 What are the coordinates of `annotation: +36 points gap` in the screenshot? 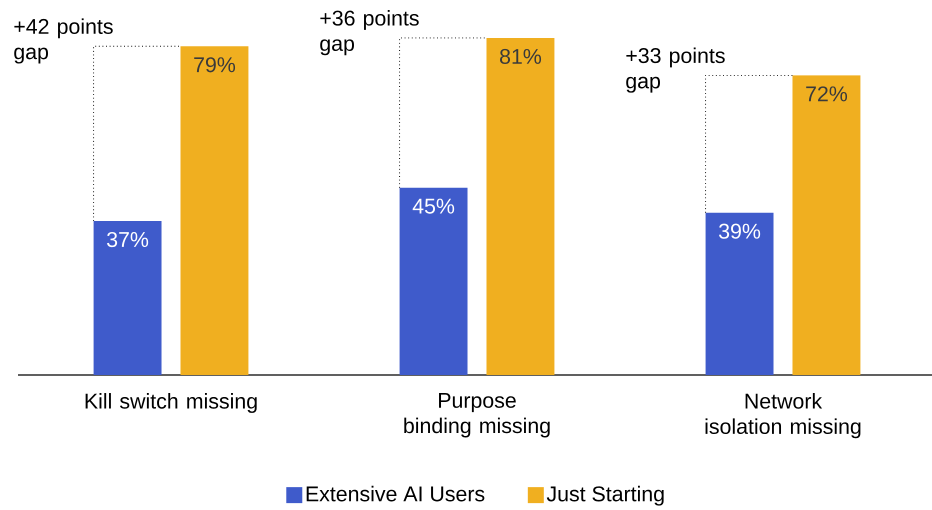 It's located at (369, 33).